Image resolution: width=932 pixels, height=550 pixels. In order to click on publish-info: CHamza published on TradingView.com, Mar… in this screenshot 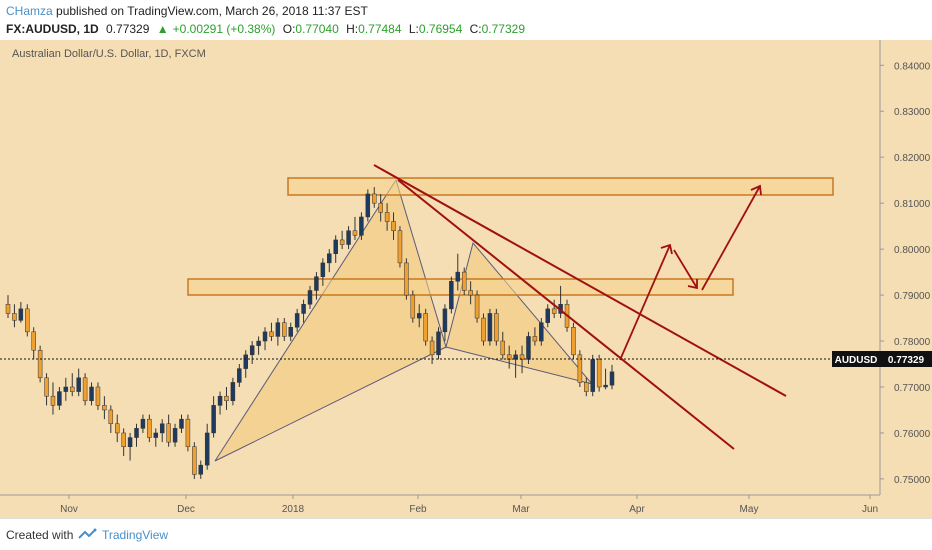, I will do `click(187, 11)`.